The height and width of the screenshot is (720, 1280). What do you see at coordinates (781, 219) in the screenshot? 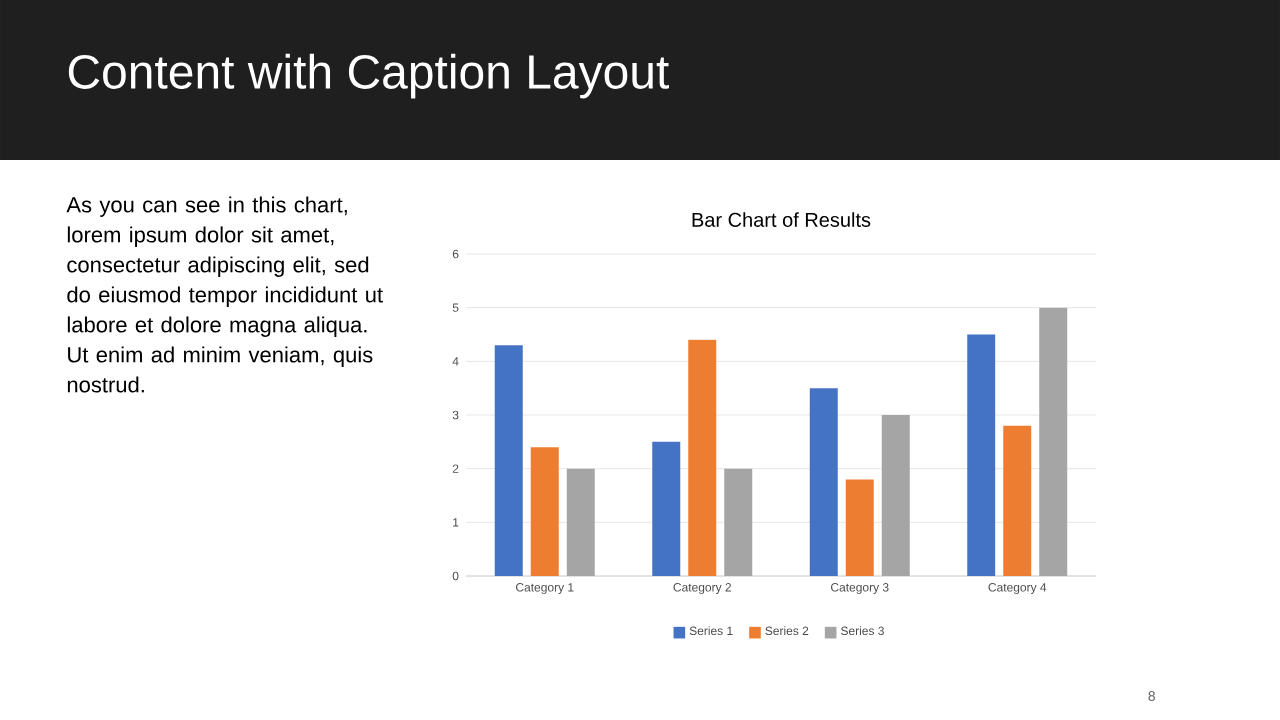
I see `chart-title: Bar Chart of Results` at bounding box center [781, 219].